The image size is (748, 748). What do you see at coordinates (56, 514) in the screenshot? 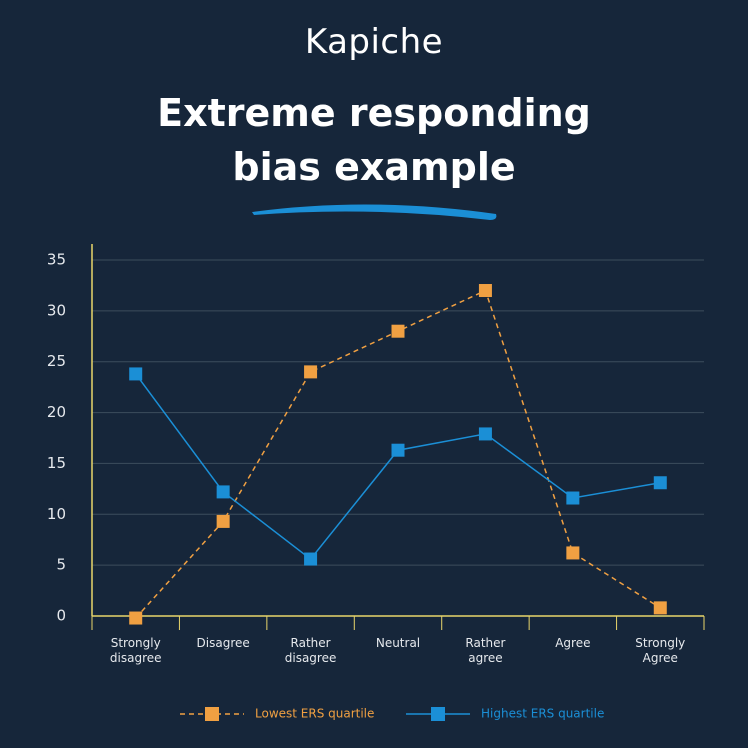
I see `y-tick-label: 10` at bounding box center [56, 514].